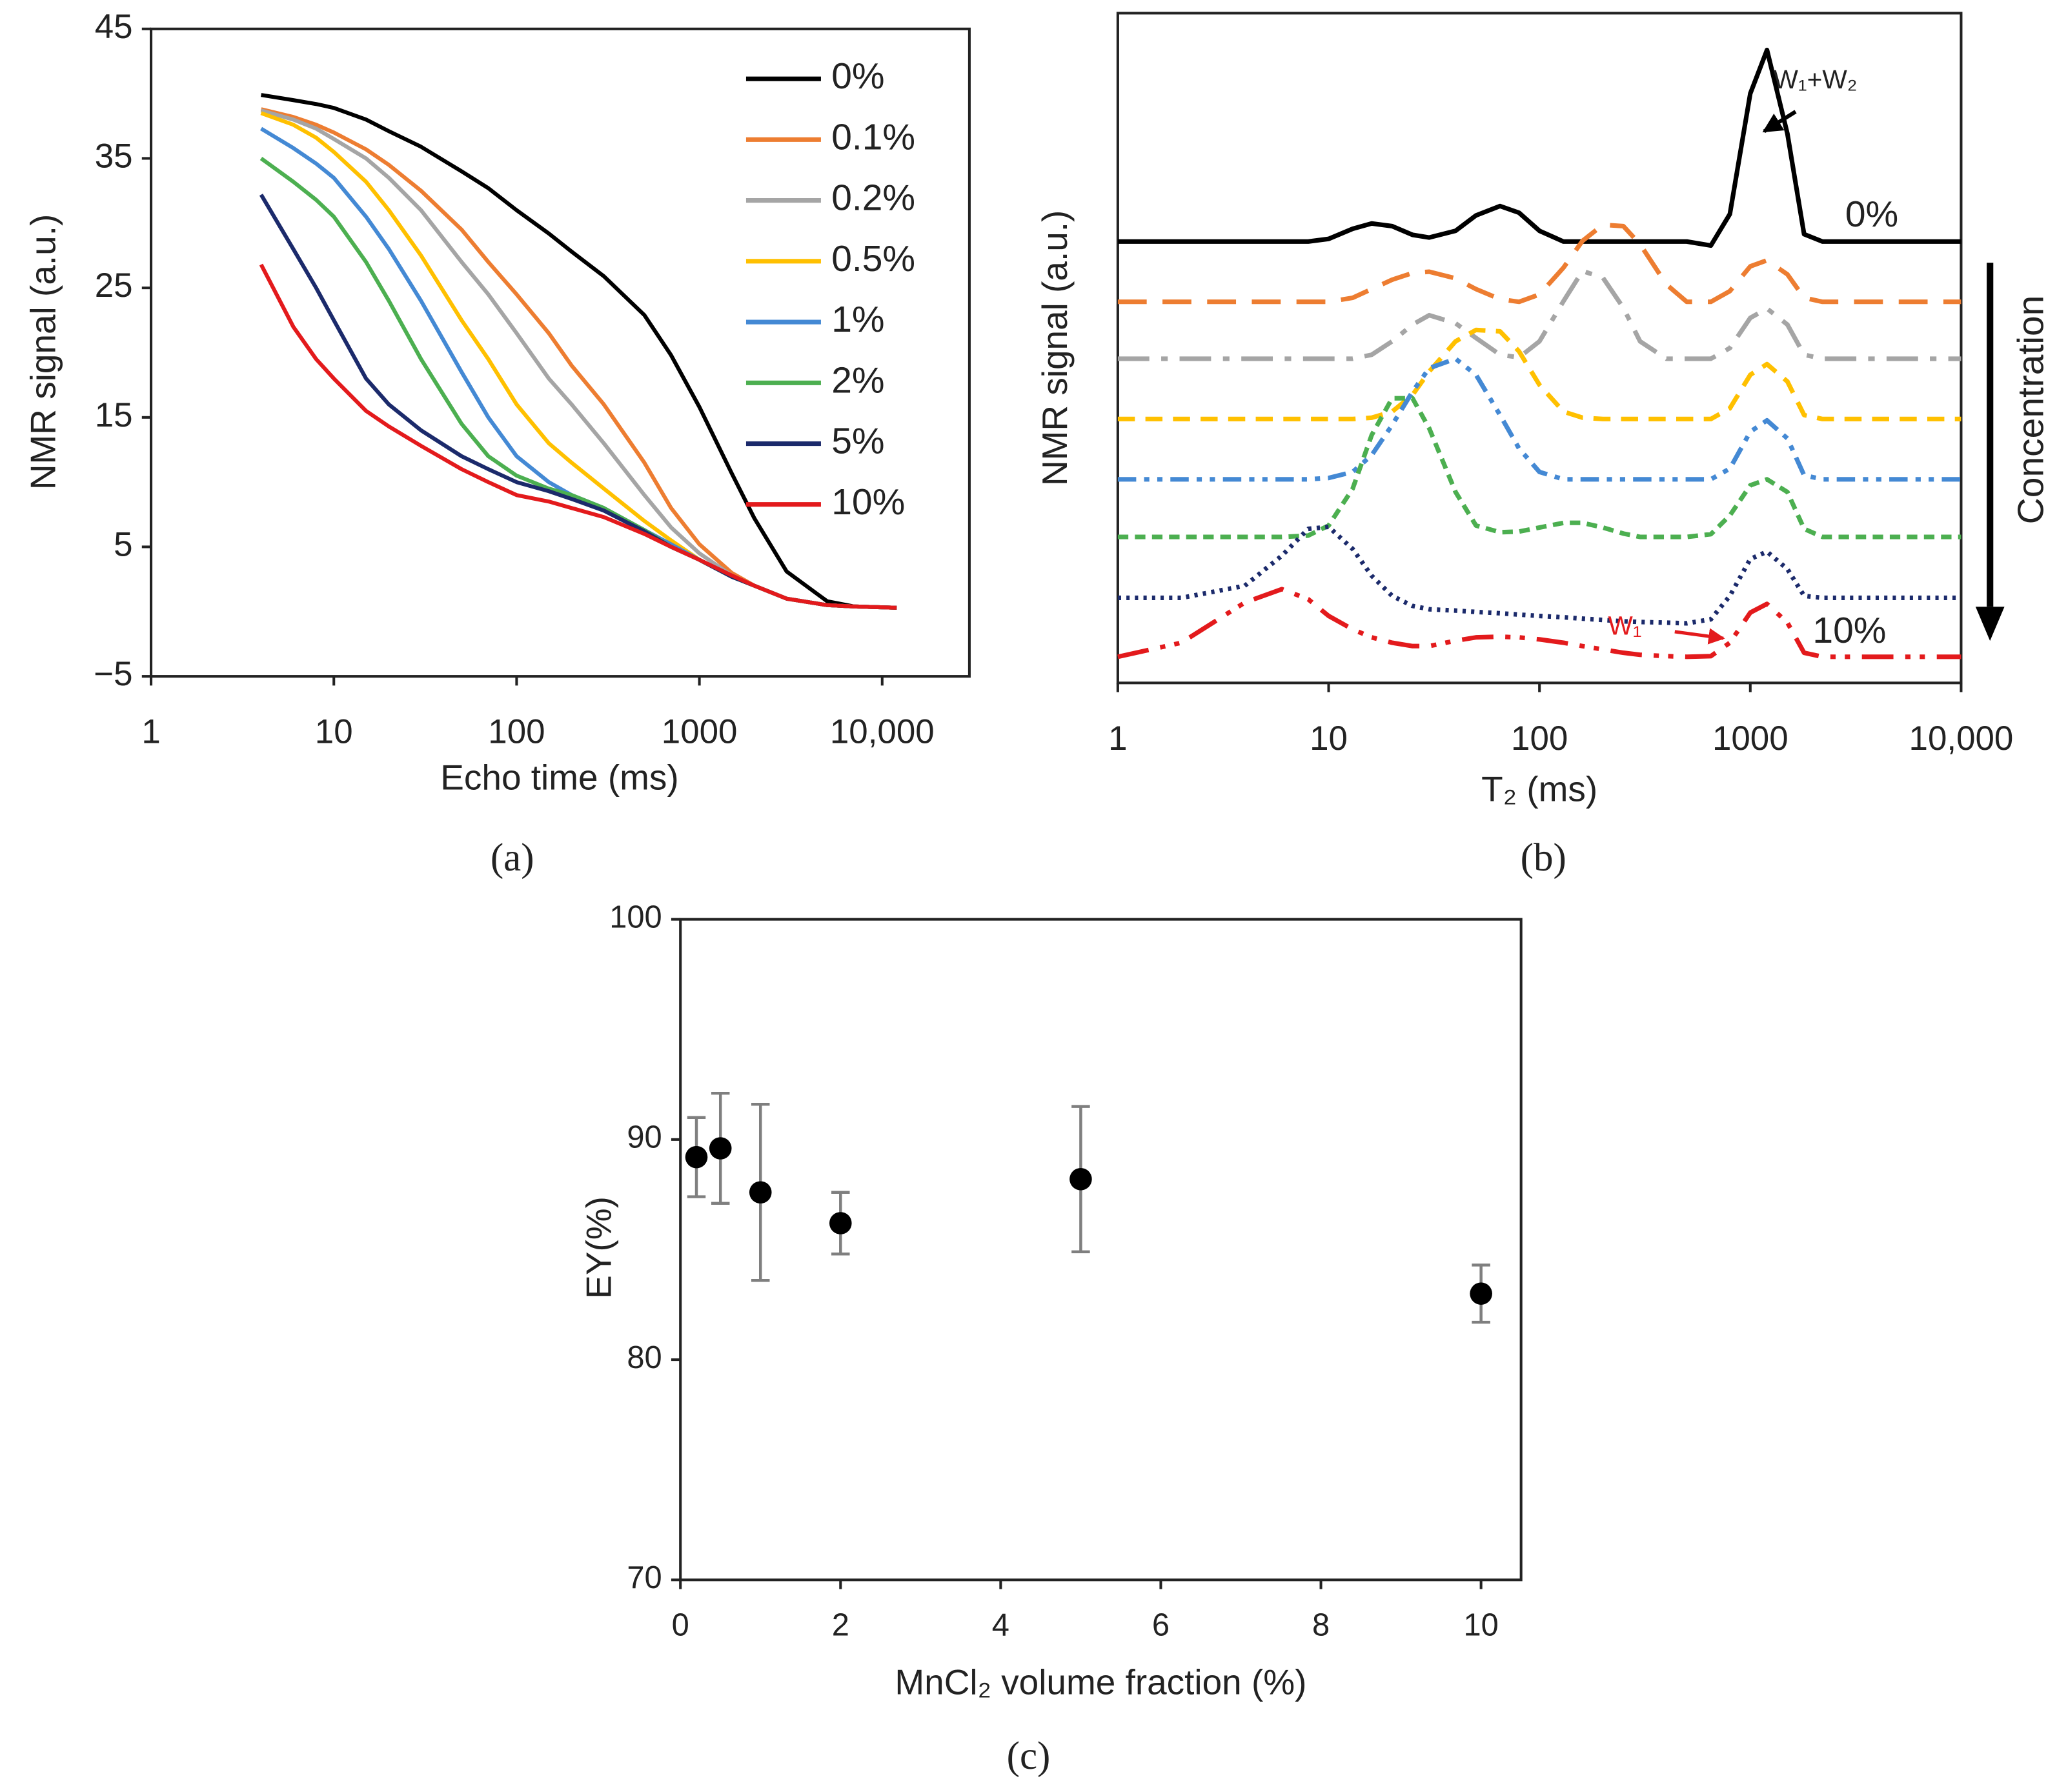 Image resolution: width=2057 pixels, height=1792 pixels. I want to click on x-axis-label: T₂ (ms), so click(1539, 789).